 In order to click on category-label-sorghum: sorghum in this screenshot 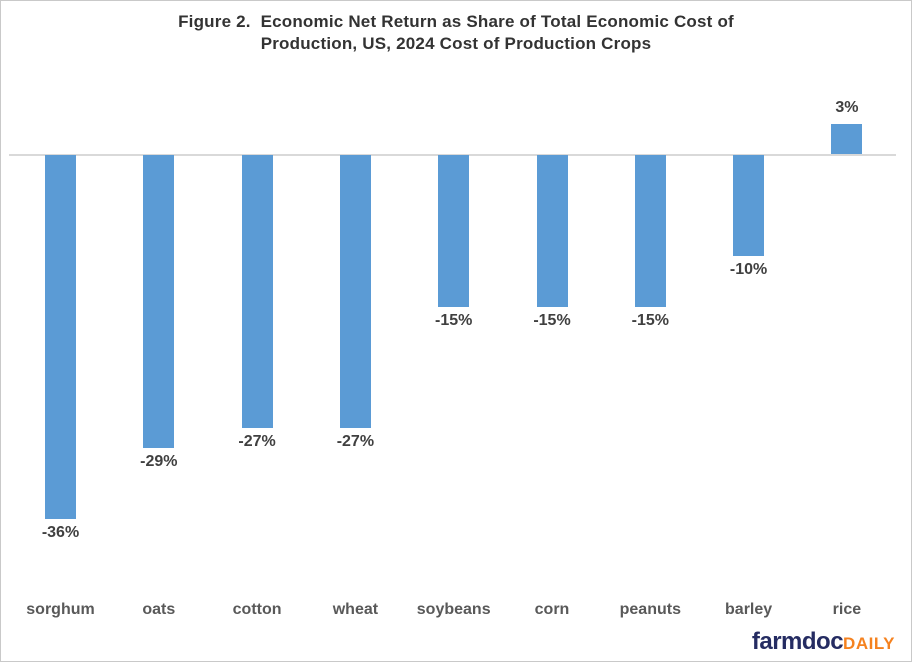, I will do `click(60, 609)`.